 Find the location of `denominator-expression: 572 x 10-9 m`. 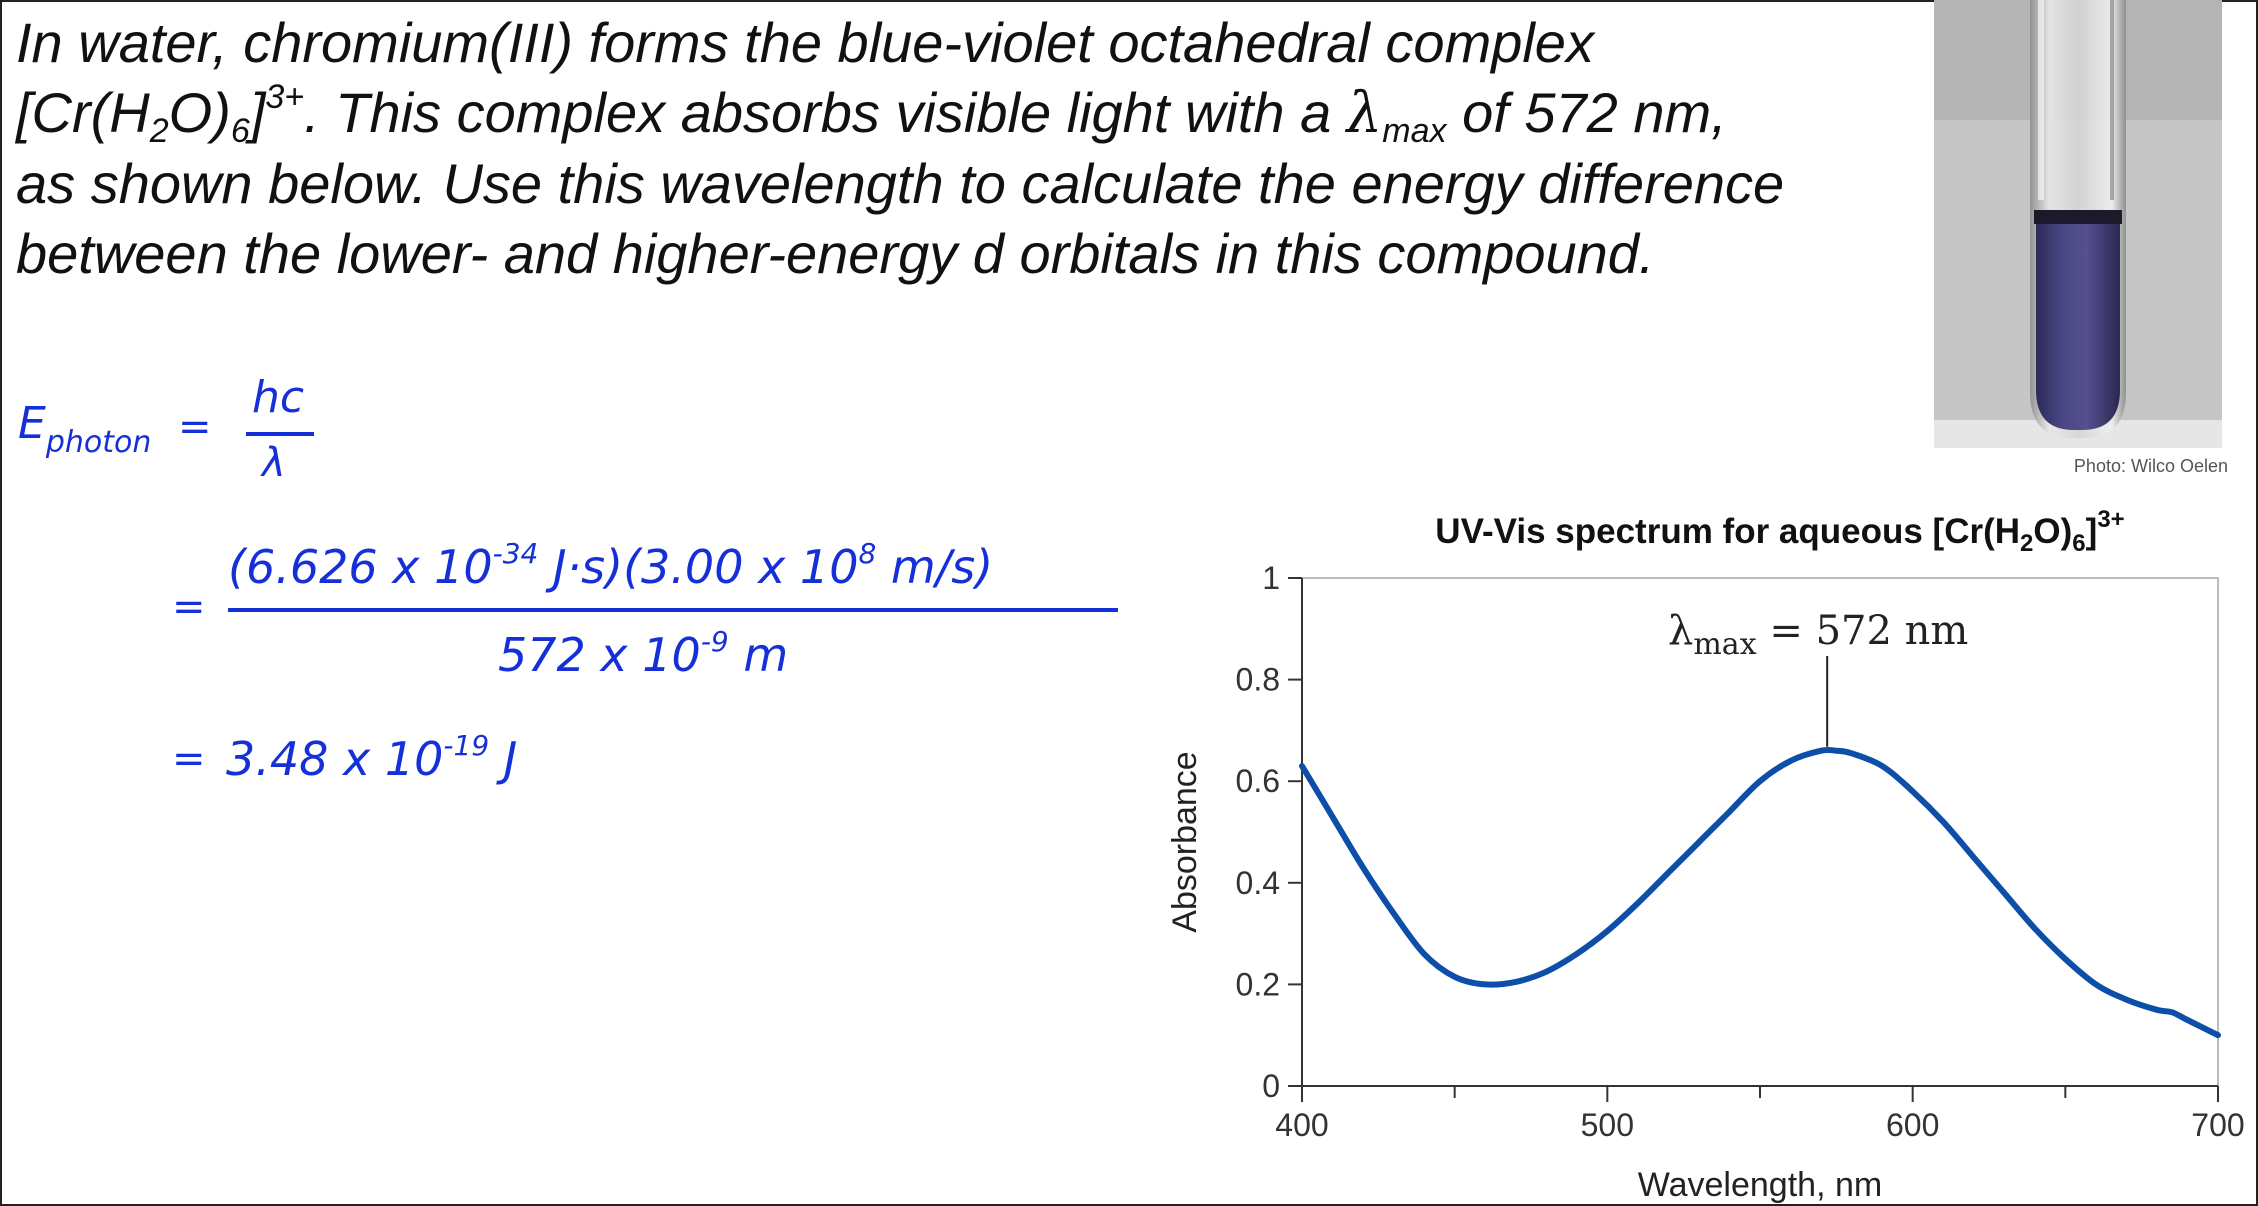

denominator-expression: 572 x 10-9 m is located at coordinates (643, 654).